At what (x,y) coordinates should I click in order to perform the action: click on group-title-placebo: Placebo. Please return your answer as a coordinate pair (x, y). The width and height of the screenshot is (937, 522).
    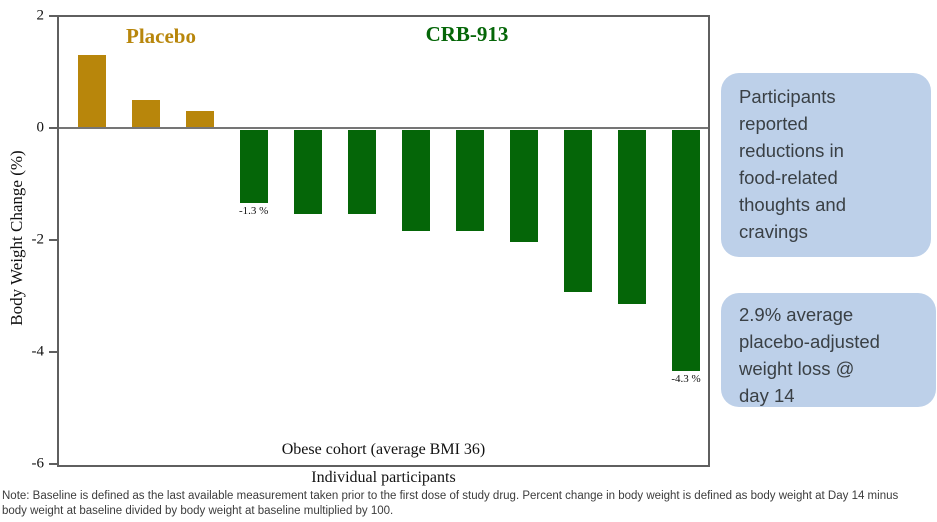
    Looking at the image, I should click on (161, 36).